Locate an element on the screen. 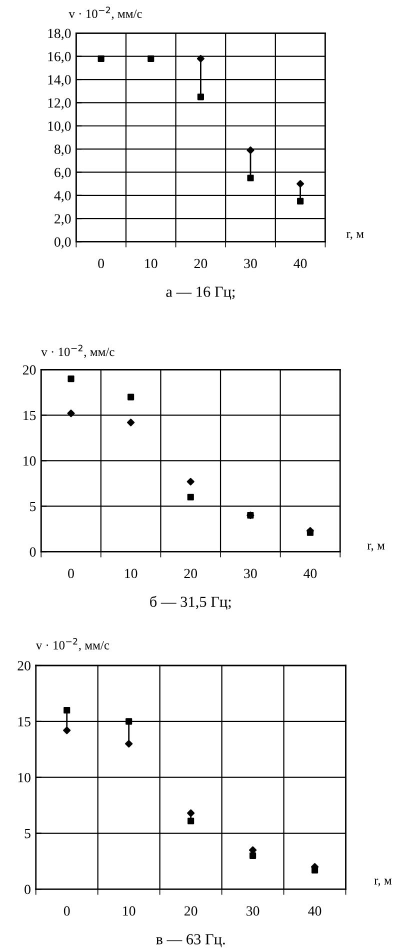 The height and width of the screenshot is (948, 403). y-tick-label: 4,0 is located at coordinates (62, 196).